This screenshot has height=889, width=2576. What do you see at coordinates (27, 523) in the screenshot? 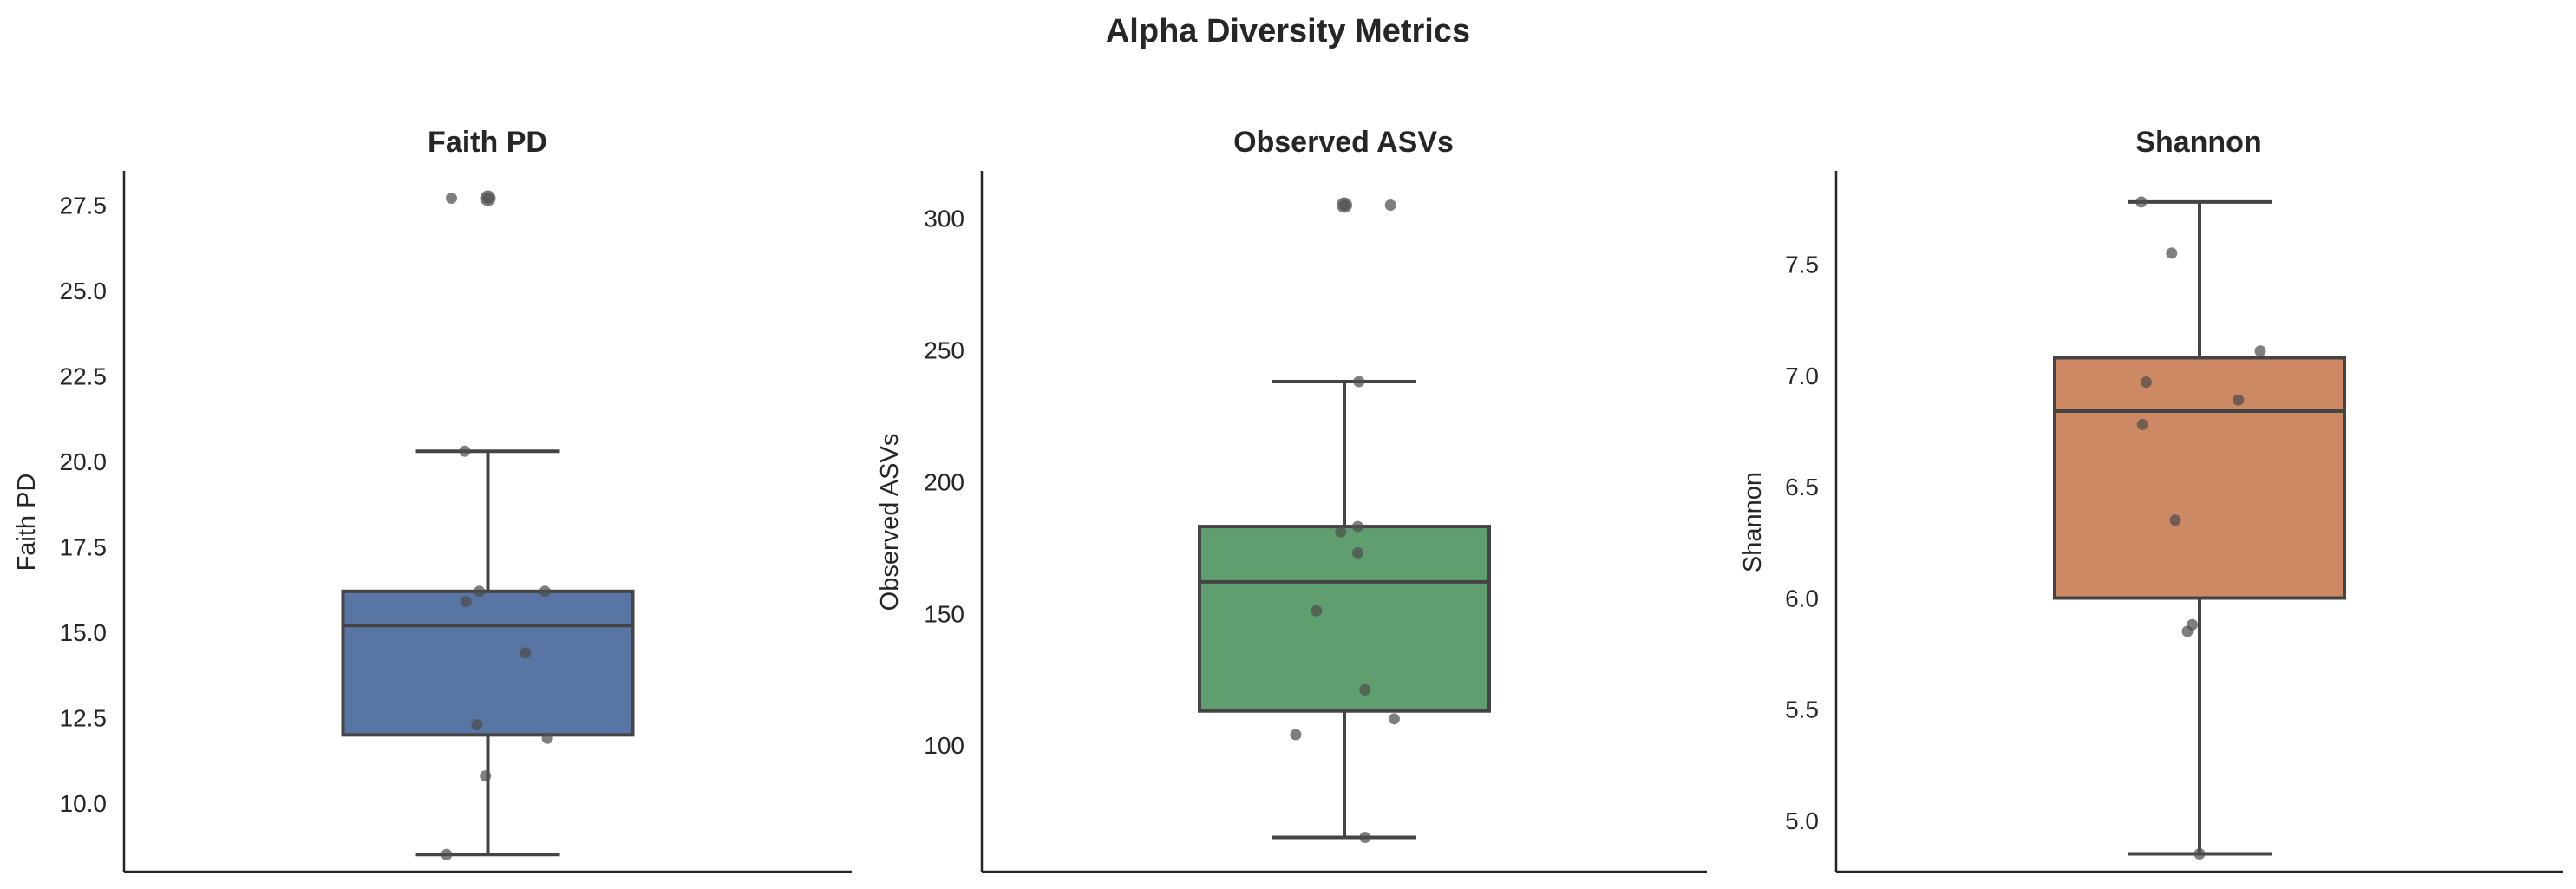
I see `faith-pd-y-label: Faith PD` at bounding box center [27, 523].